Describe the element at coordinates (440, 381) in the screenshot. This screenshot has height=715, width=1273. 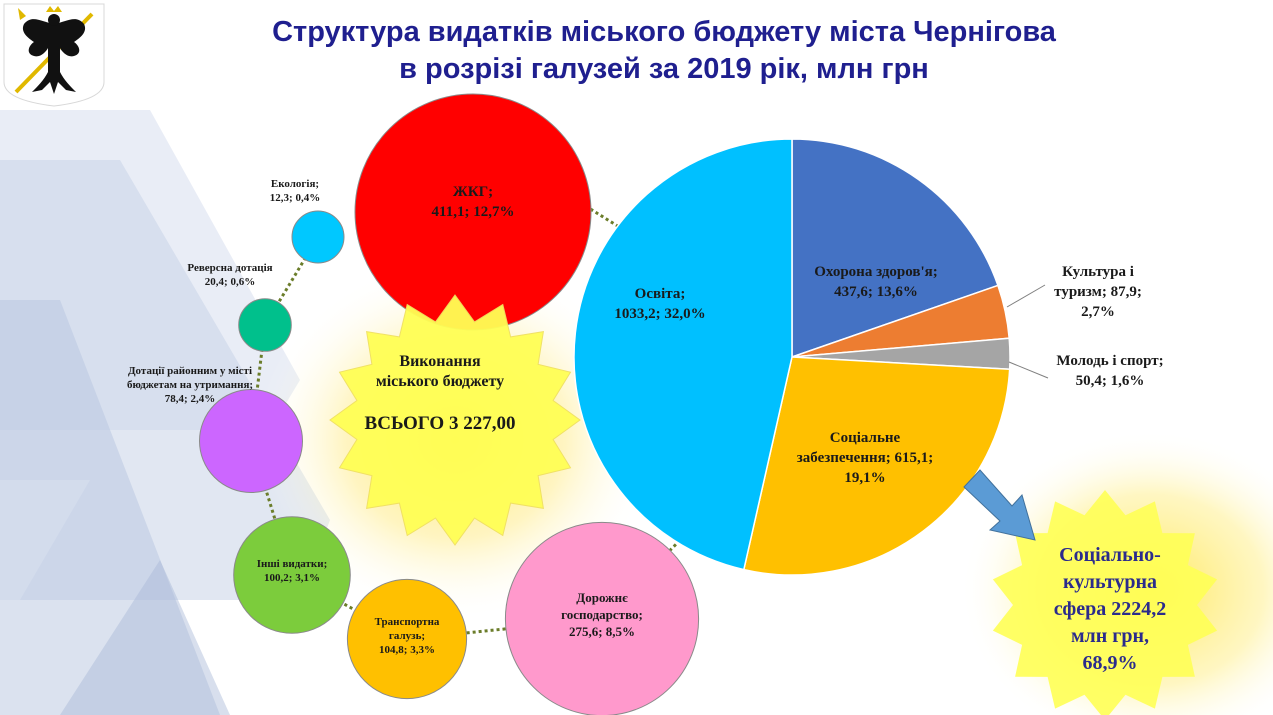
I see `total-line-2: міського бюджету` at that location.